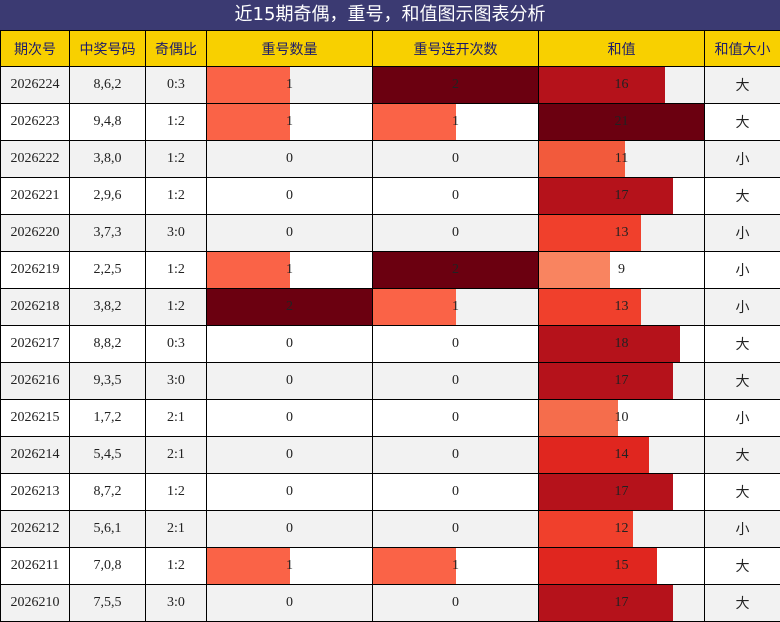 The image size is (780, 622). Describe the element at coordinates (176, 48) in the screenshot. I see `header-odd-even: 奇偶比` at that location.